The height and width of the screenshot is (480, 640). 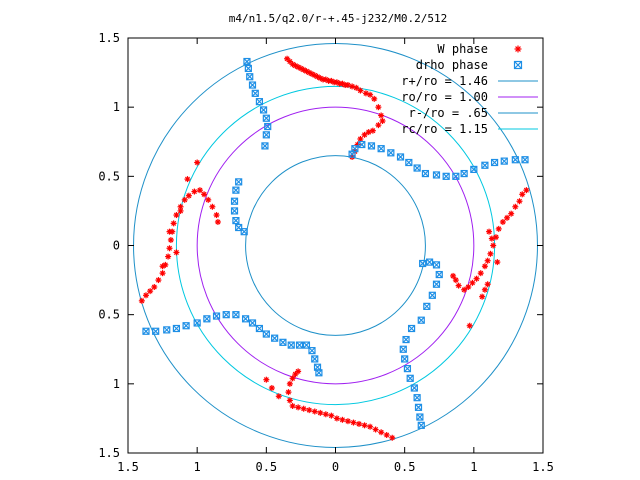 I want to click on legend-label-3: ro/ro = 1.00, so click(x=444, y=97).